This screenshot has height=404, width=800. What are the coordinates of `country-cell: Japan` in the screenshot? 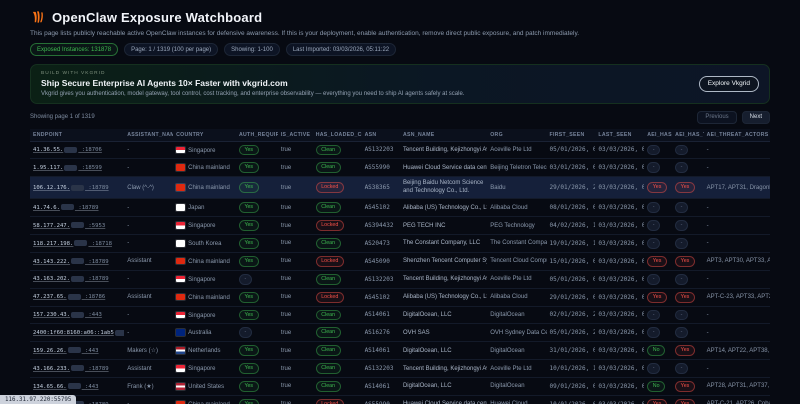 It's located at (204, 208).